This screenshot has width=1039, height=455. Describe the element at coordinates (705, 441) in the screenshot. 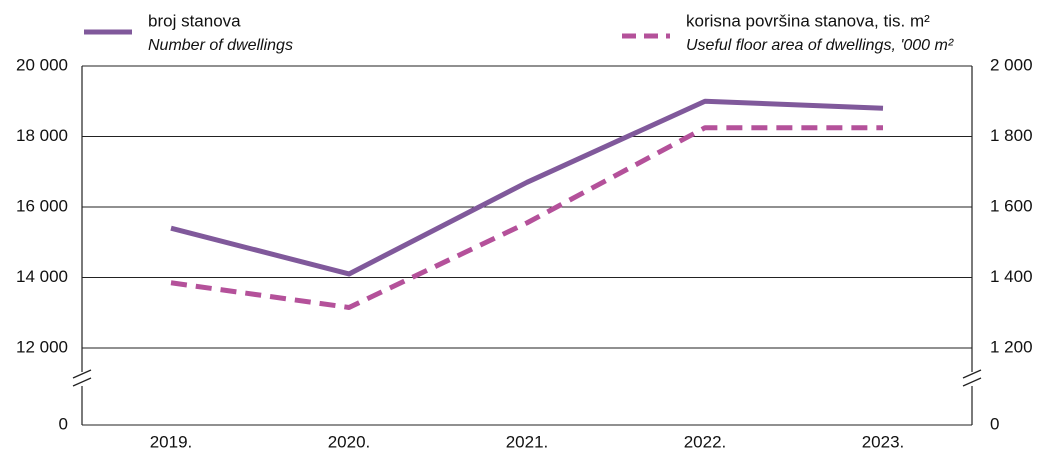

I see `x-tick-label: 2022.` at that location.